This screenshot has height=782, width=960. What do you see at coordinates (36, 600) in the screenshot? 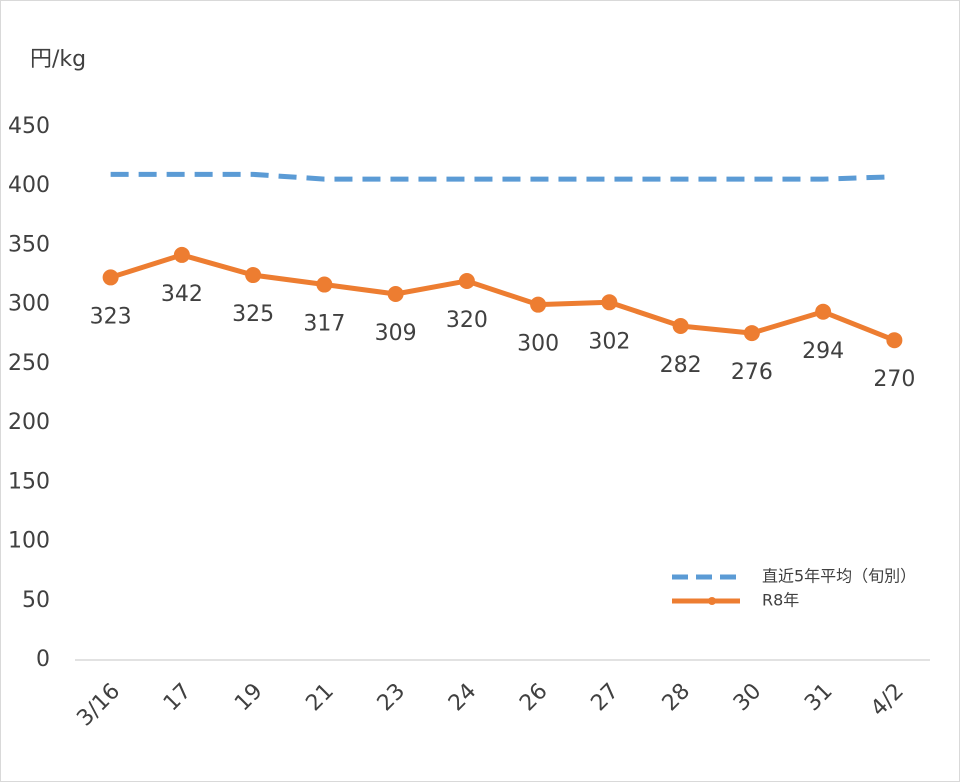
I see `y-tick-label: 50` at bounding box center [36, 600].